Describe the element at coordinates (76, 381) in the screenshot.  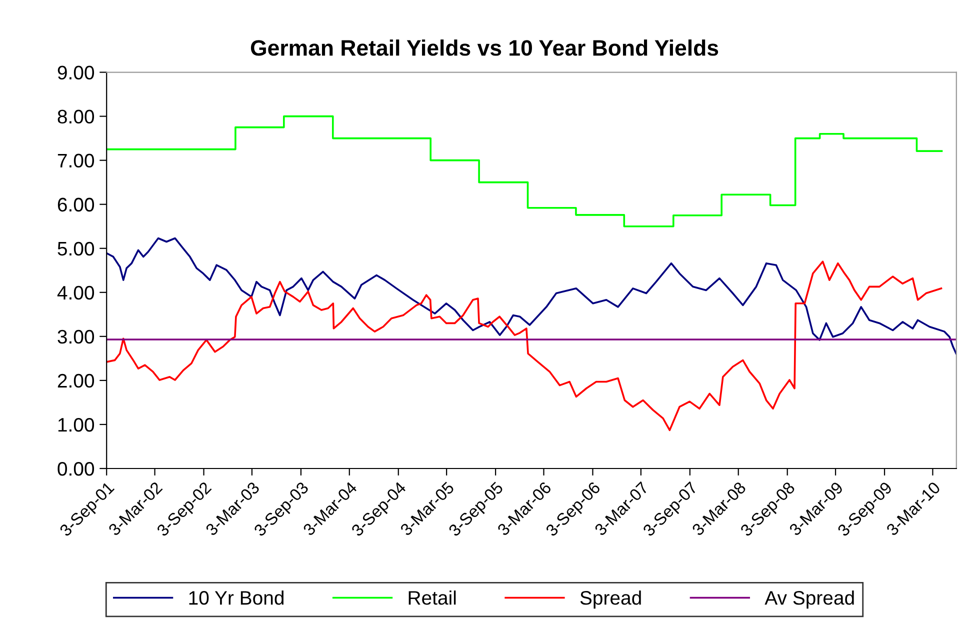
I see `y-tick-label: 2.00` at that location.